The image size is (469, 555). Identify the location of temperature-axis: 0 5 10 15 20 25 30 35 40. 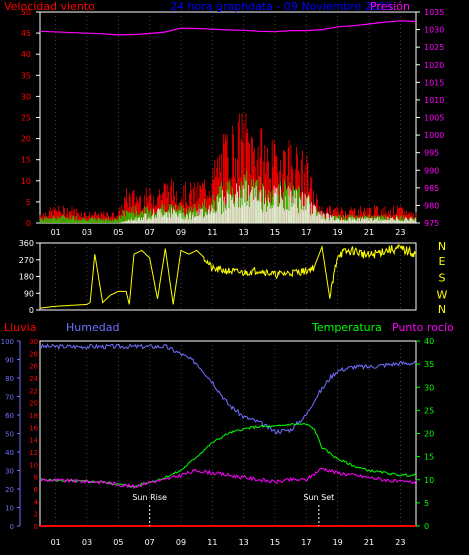
(425, 434).